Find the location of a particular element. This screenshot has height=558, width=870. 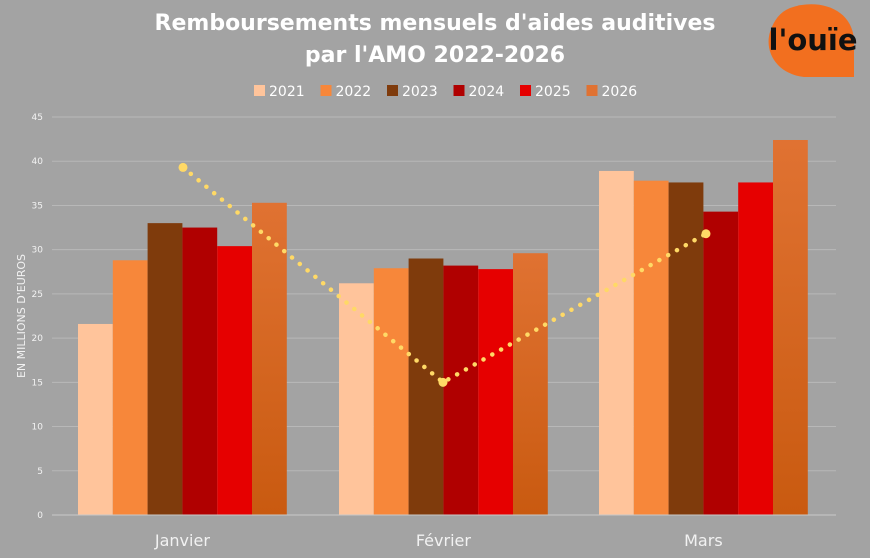

y-tick-label: 45 is located at coordinates (37, 118).